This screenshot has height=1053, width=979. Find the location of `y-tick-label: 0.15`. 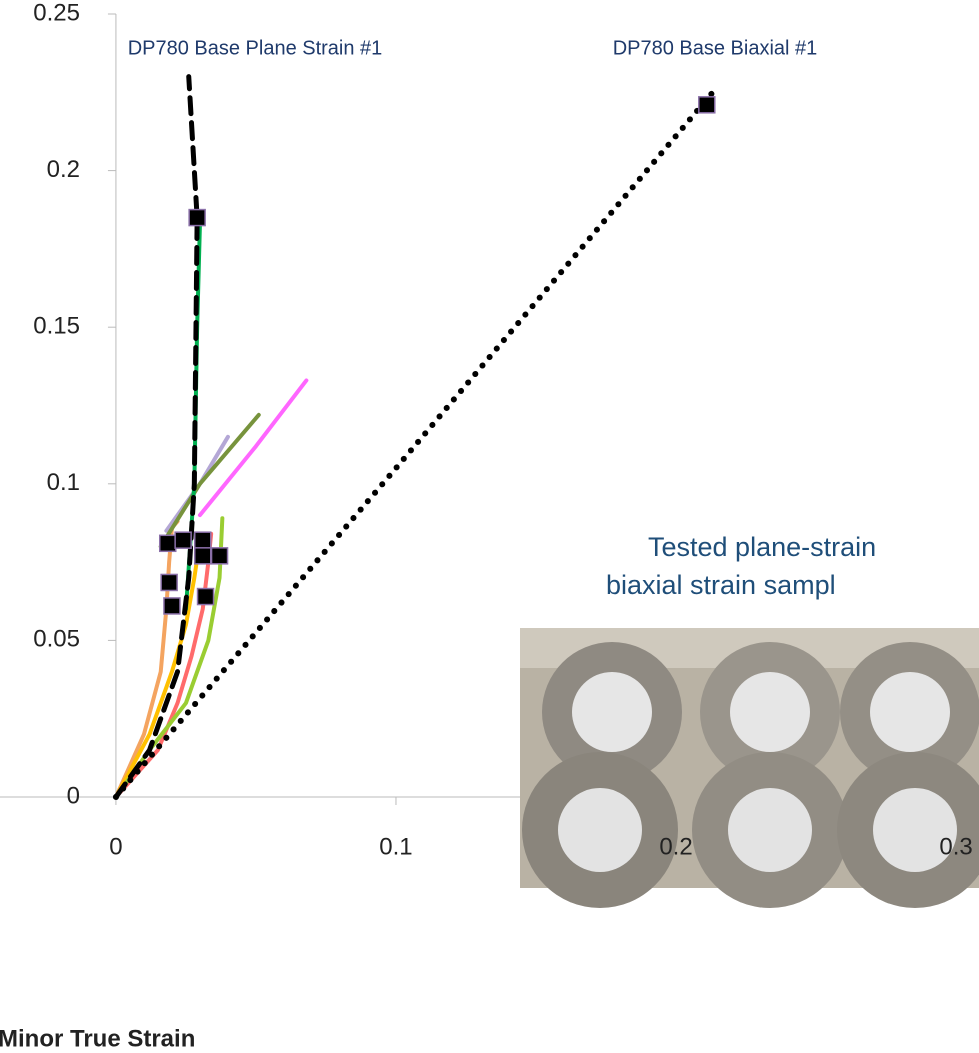

y-tick-label: 0.15 is located at coordinates (56, 326).